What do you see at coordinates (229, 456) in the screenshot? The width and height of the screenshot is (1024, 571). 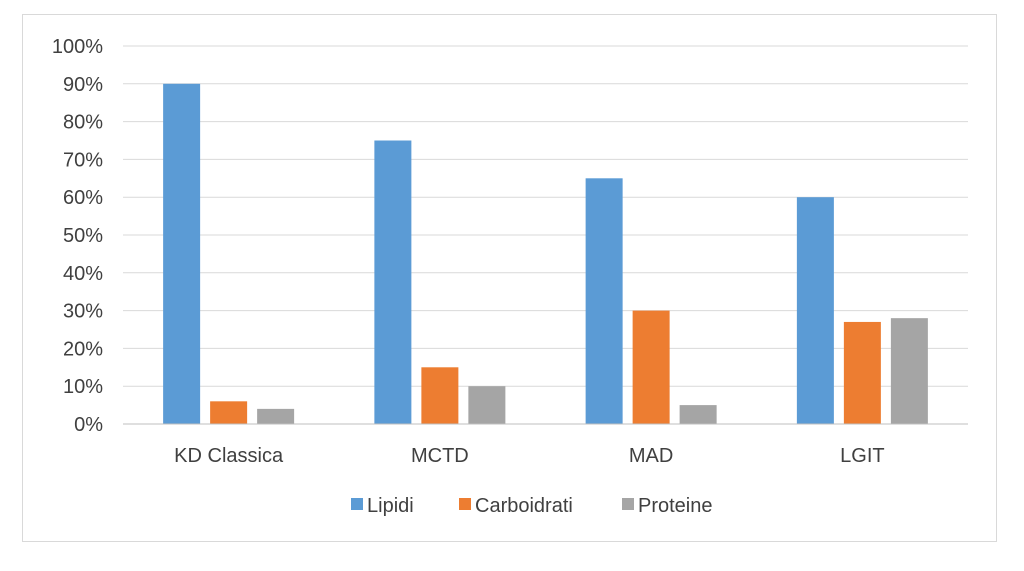 I see `x-category-label: KD Classica` at bounding box center [229, 456].